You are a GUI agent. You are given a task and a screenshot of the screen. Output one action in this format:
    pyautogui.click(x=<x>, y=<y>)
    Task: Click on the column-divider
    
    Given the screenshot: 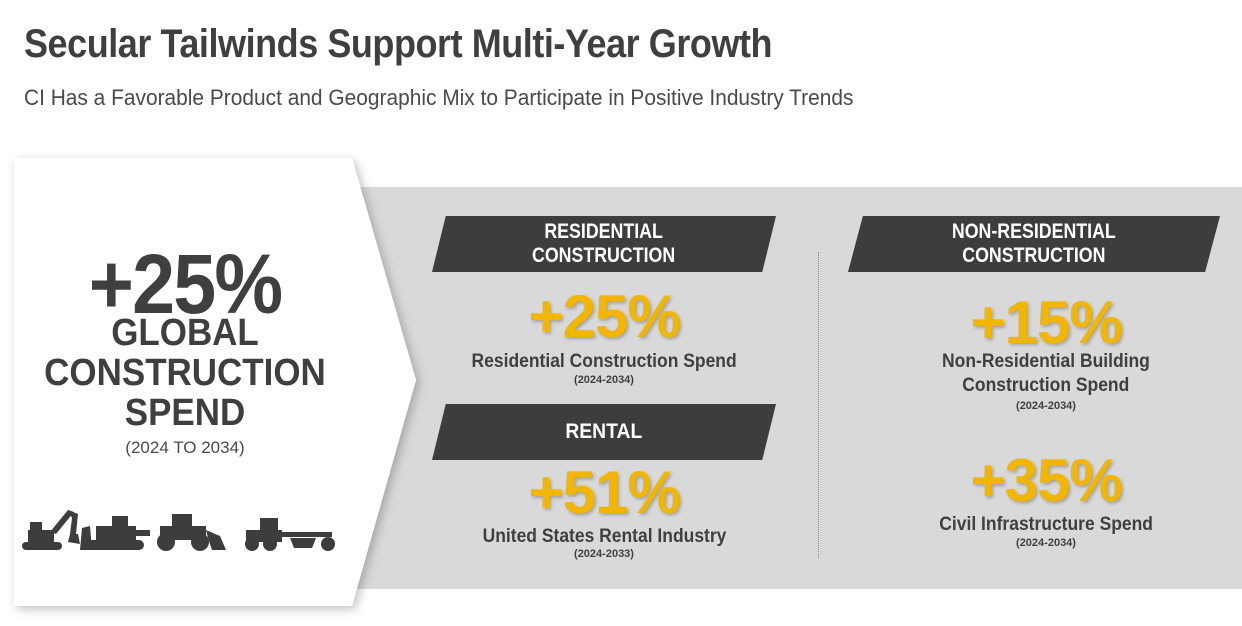 What is the action you would take?
    pyautogui.click(x=818, y=405)
    